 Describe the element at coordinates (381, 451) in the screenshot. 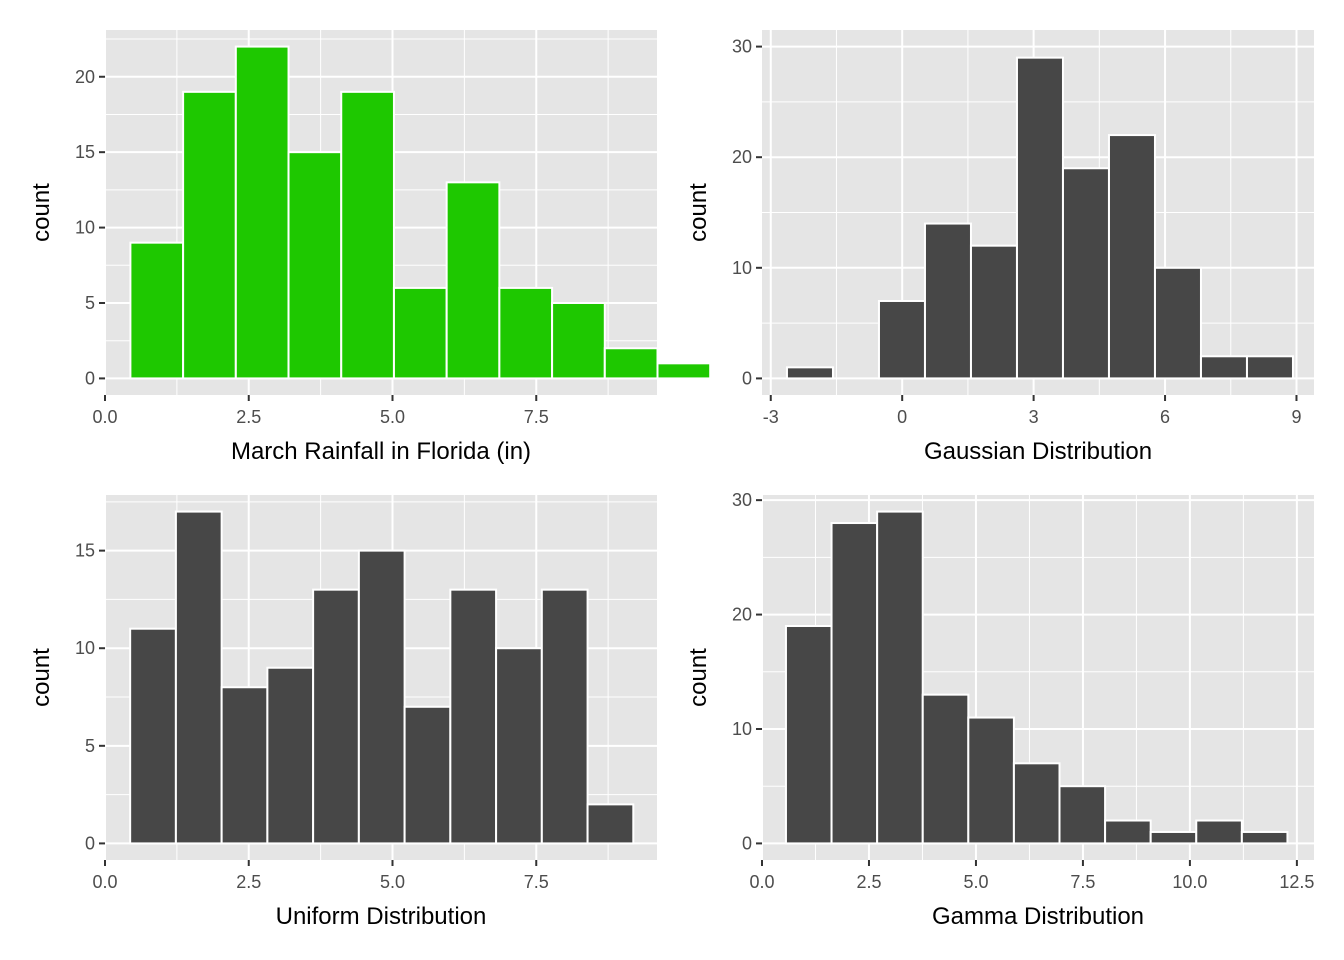

I see `x-axis-title: March Rainfall in Florida (in)` at that location.